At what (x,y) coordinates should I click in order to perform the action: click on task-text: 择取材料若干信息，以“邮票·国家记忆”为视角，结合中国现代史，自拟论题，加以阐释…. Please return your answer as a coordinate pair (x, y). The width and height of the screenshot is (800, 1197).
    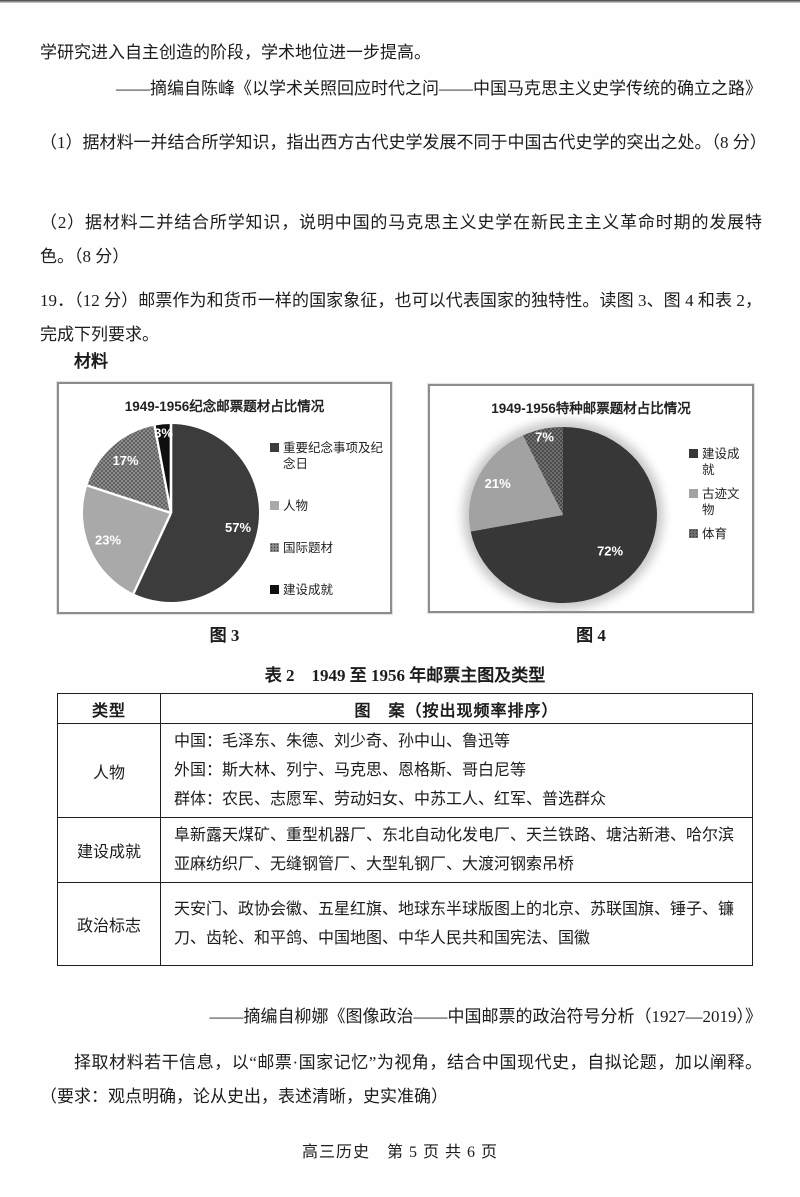
    Looking at the image, I should click on (401, 1079).